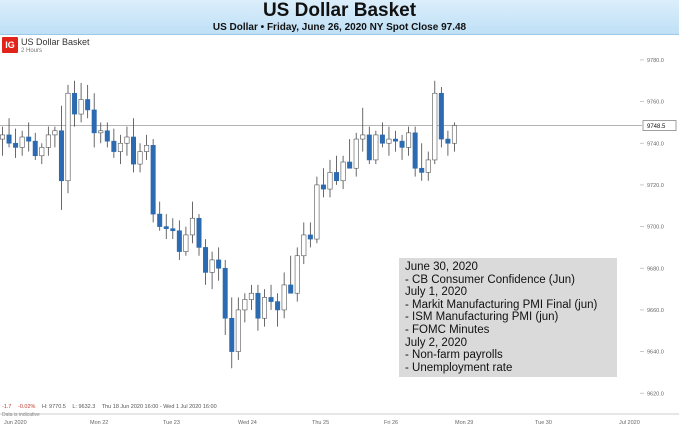 This screenshot has width=679, height=432. Describe the element at coordinates (655, 394) in the screenshot. I see `y-tick-label: 9620.0` at that location.